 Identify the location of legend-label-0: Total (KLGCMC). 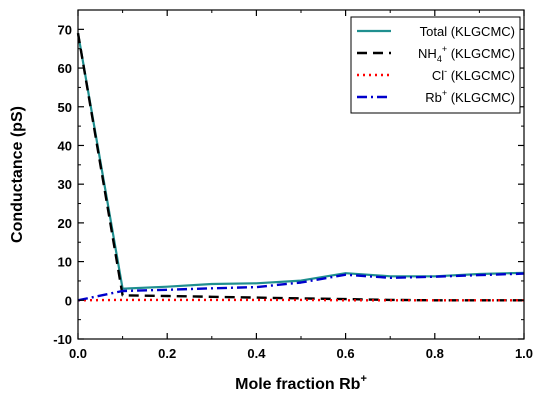
(467, 31).